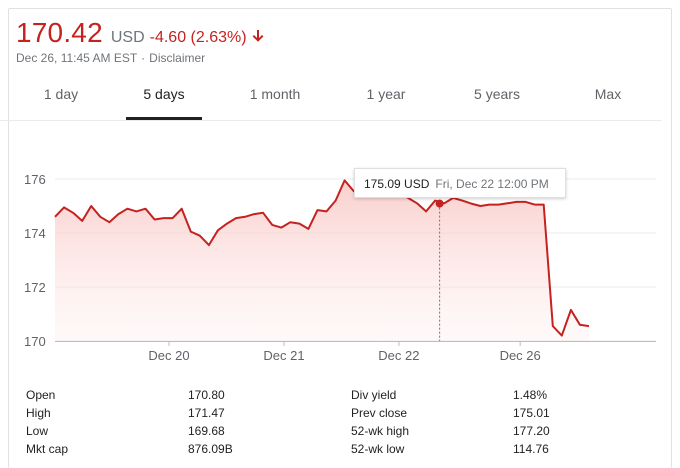  I want to click on tooltip-value: 175.09 USD, so click(397, 184).